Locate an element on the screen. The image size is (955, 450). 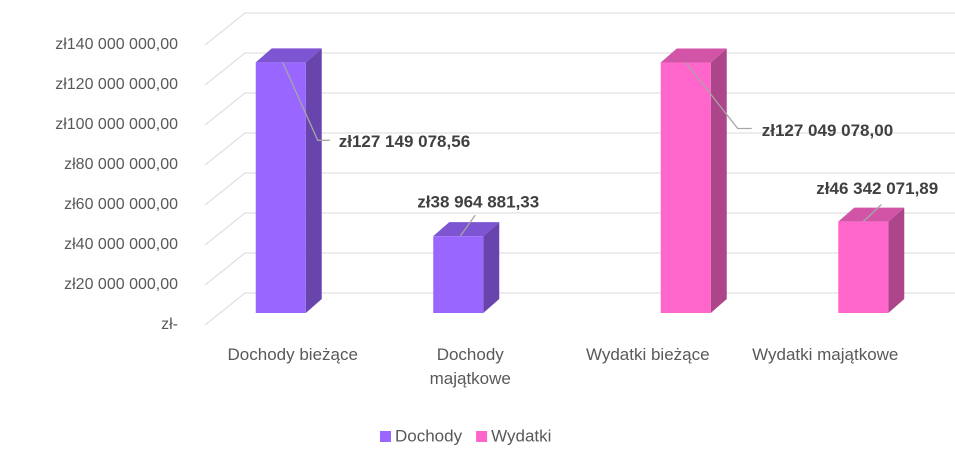
grid-line is located at coordinates (579, 29).